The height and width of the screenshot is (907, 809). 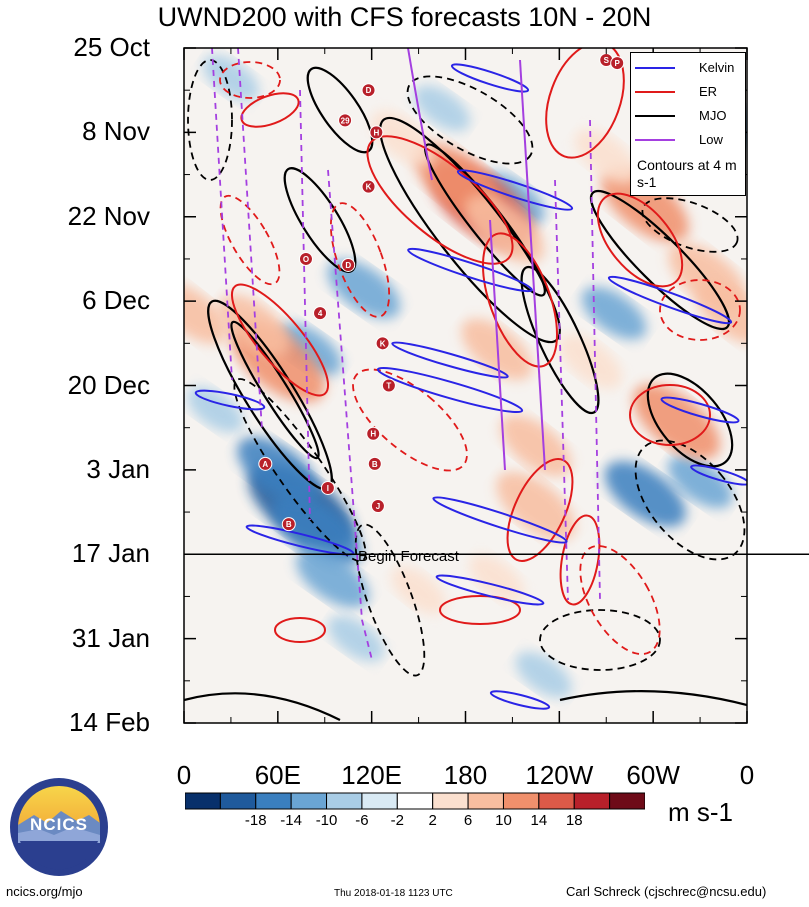 I want to click on colorbar-tick-label: 18, so click(x=574, y=820).